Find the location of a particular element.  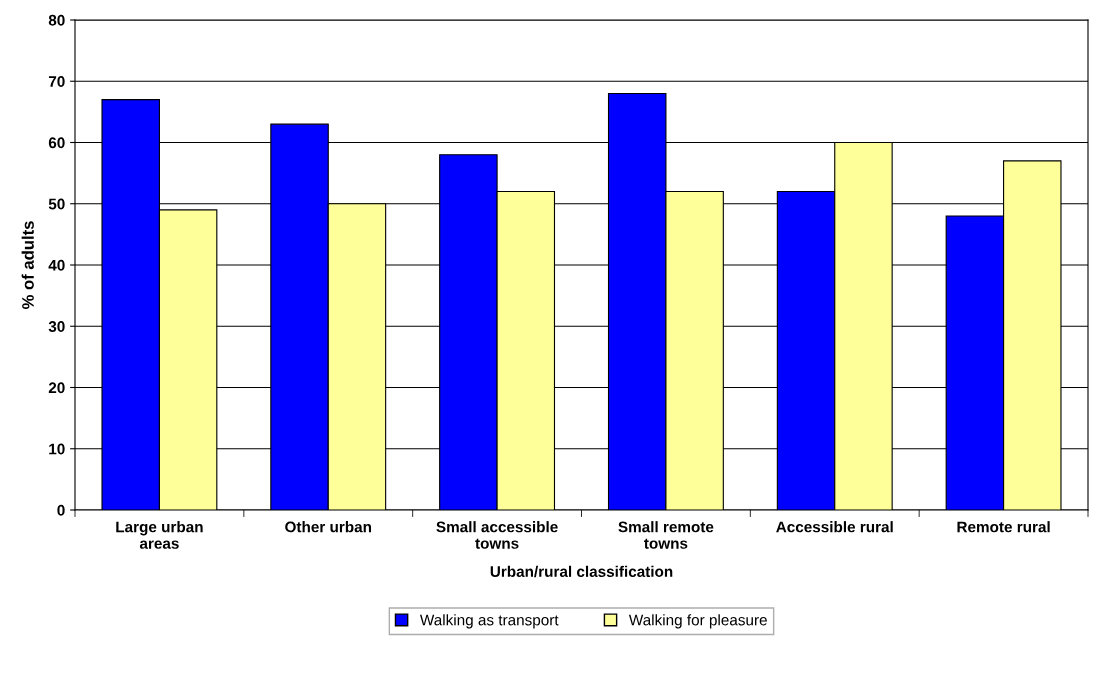

x-tick-label: Accessible rural is located at coordinates (834, 527).